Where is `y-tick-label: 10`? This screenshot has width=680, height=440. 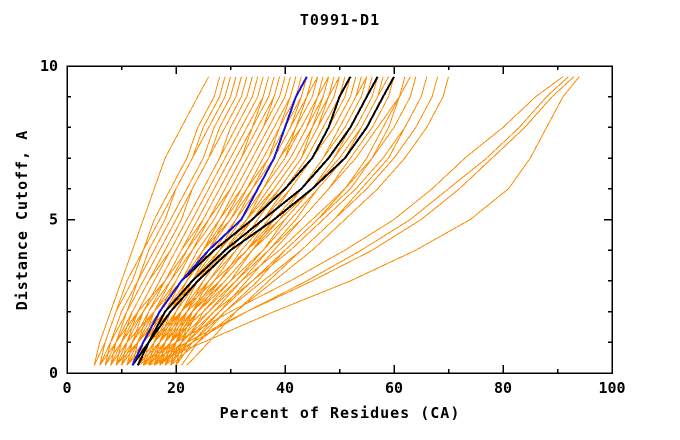
y-tick-label: 10 is located at coordinates (49, 66).